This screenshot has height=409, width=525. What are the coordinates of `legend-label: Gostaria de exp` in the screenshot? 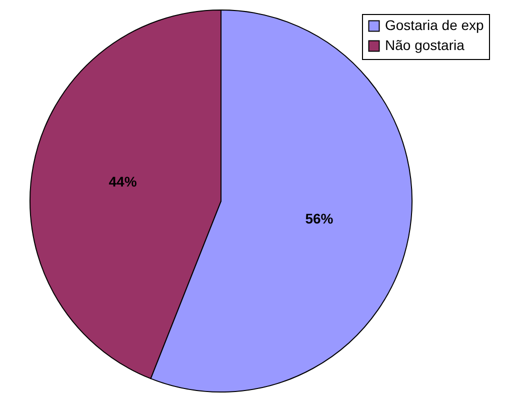 It's located at (434, 25).